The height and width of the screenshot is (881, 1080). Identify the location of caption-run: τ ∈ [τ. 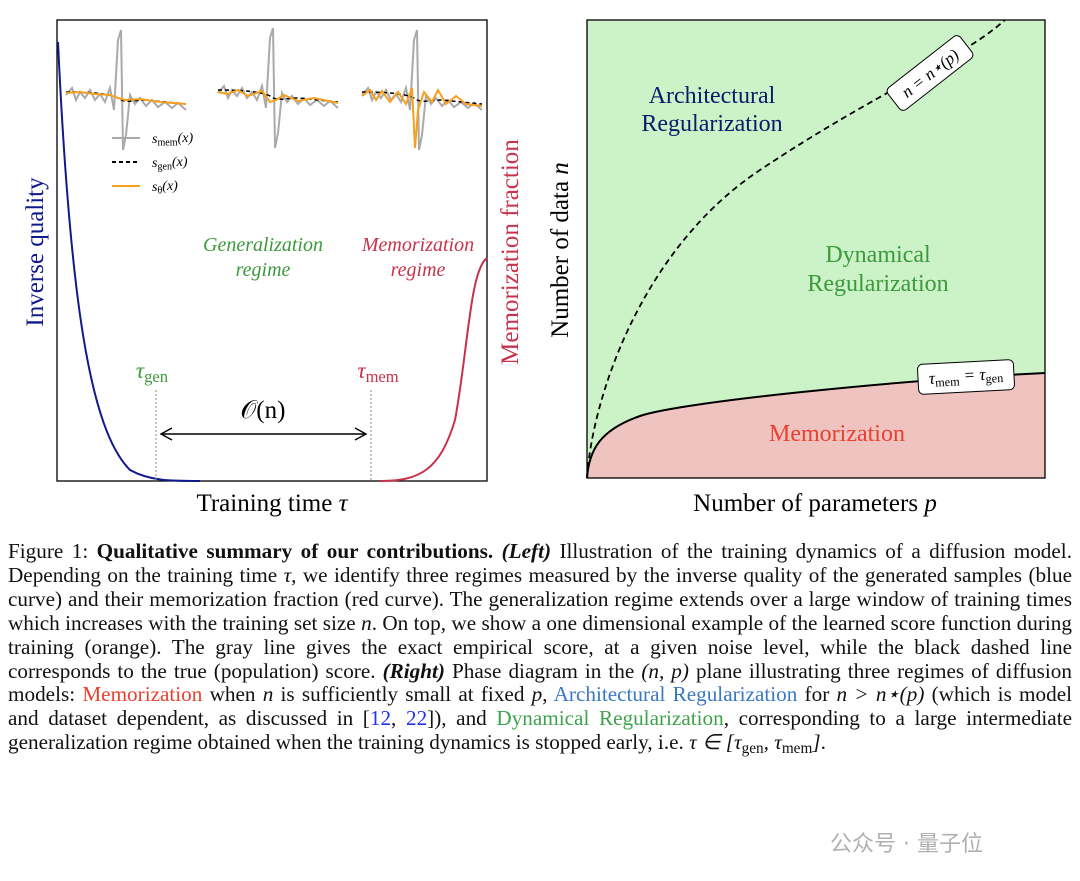
(715, 742).